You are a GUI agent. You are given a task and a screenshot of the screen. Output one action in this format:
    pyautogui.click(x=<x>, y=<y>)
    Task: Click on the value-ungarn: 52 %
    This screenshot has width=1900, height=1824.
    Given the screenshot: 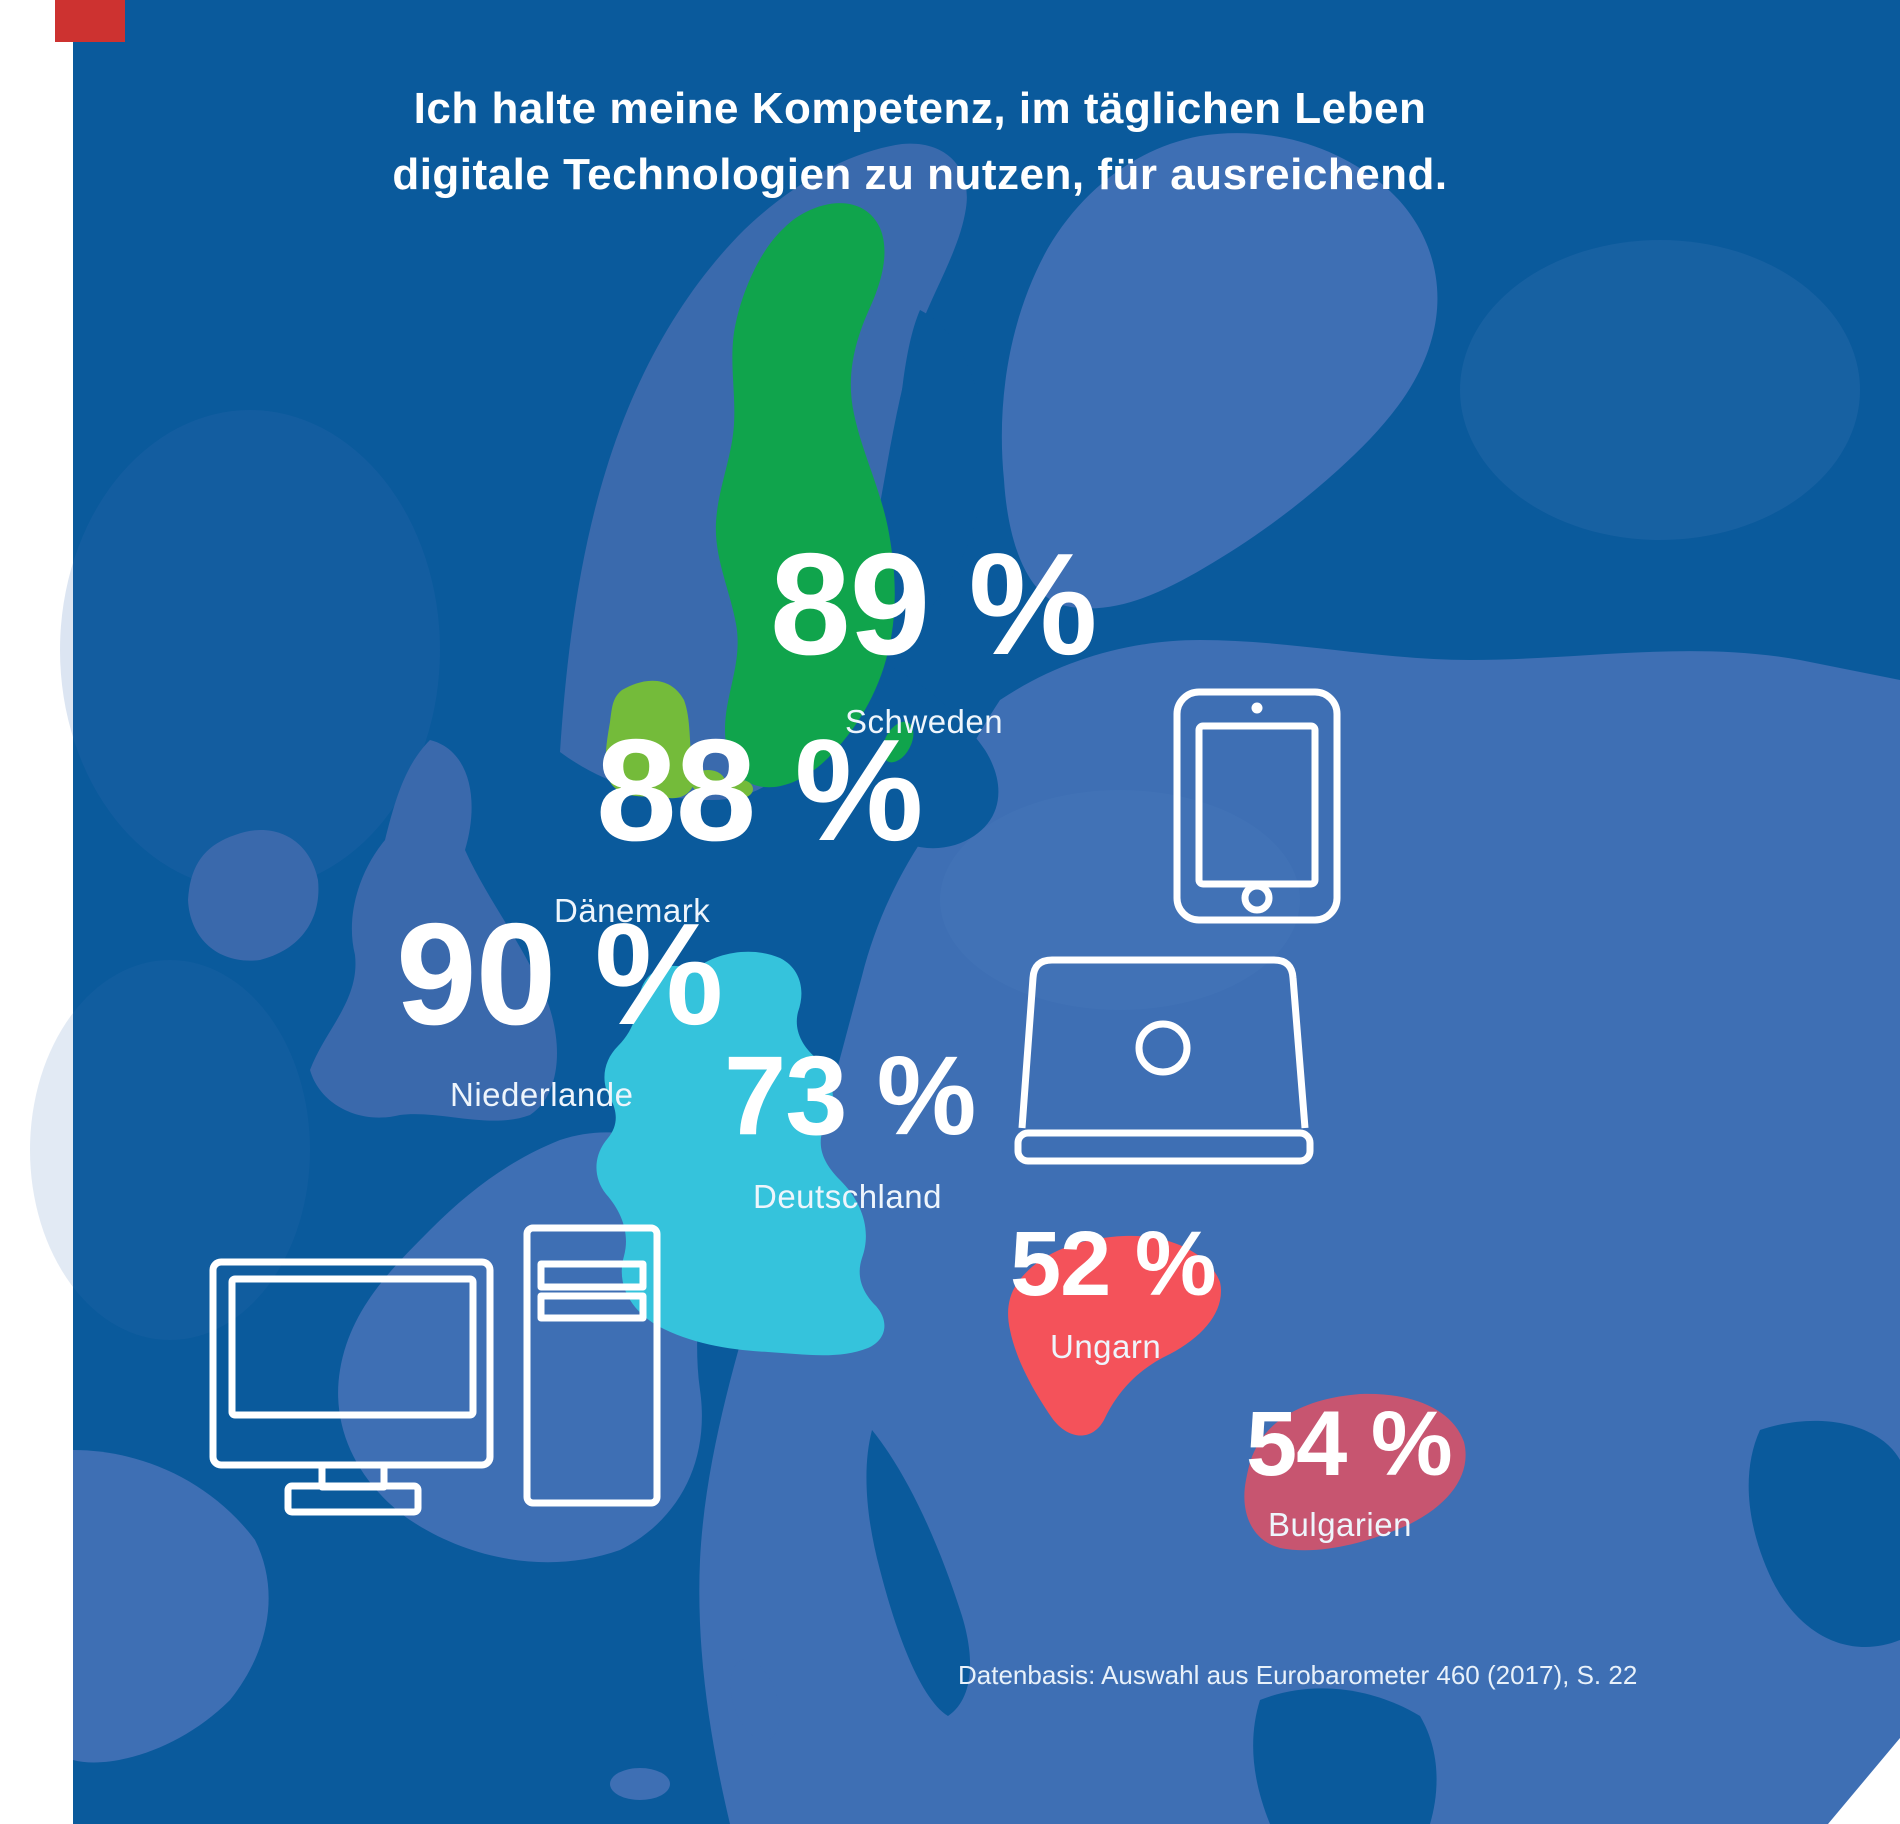 What is the action you would take?
    pyautogui.click(x=1113, y=1264)
    